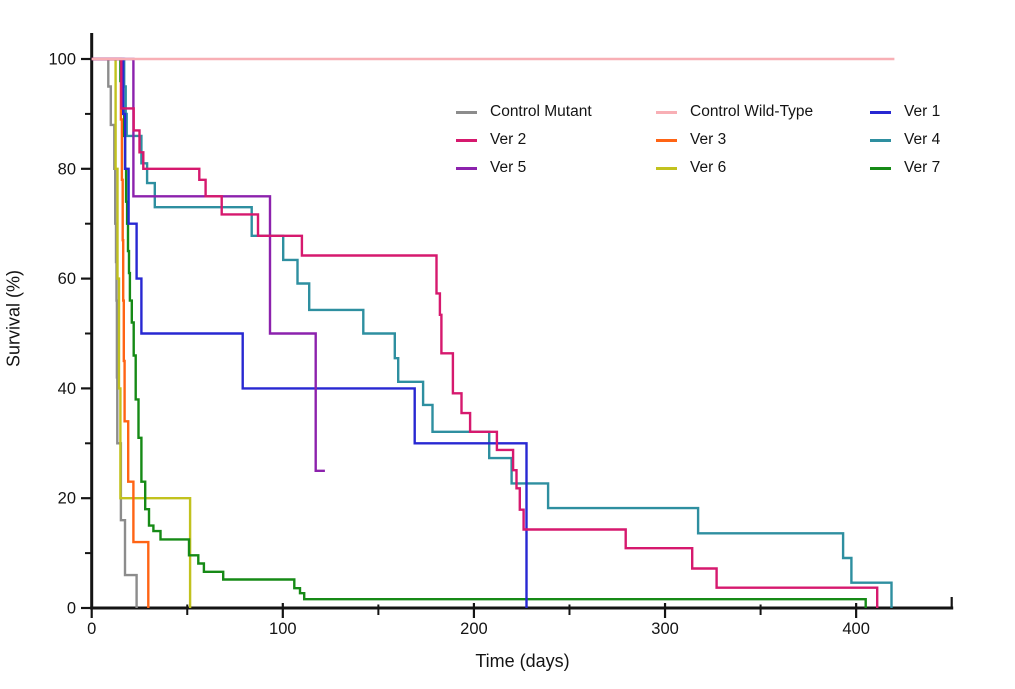  Describe the element at coordinates (922, 139) in the screenshot. I see `legend-label: Ver 4` at that location.